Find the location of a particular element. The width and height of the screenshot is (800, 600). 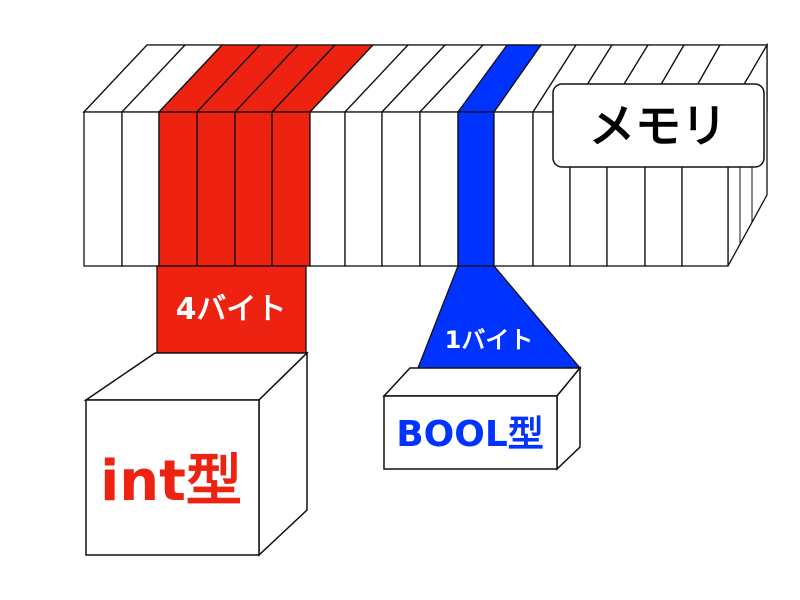

bool-type-label: BOOL型 is located at coordinates (470, 434).